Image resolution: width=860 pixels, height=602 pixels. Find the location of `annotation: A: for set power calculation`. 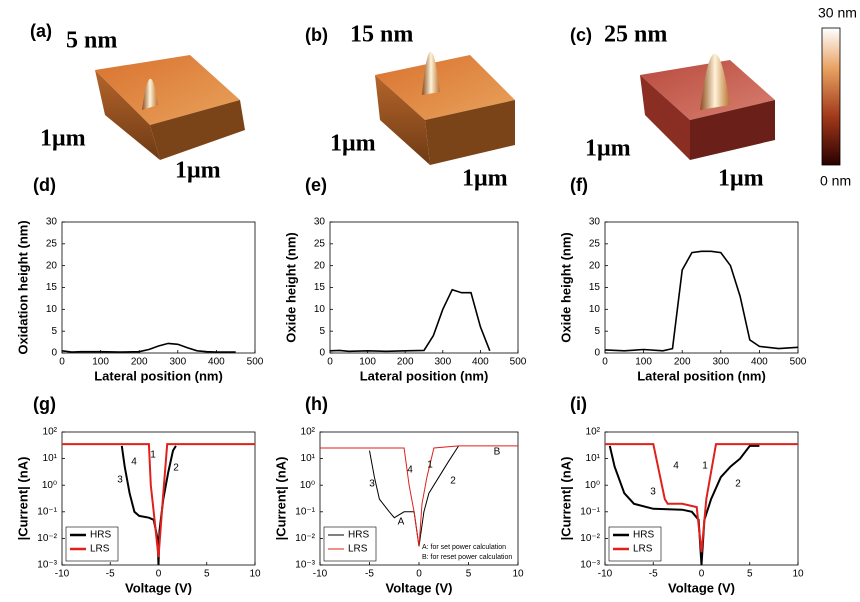

annotation: A: for set power calculation is located at coordinates (464, 547).